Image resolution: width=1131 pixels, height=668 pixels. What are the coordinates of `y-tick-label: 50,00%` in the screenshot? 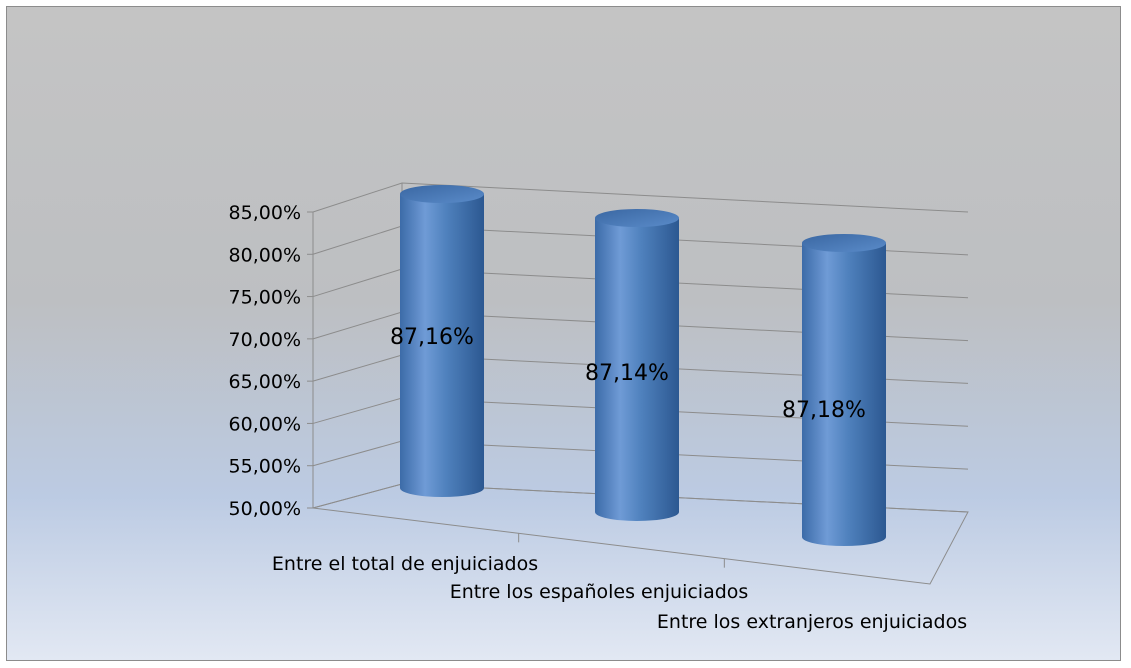 It's located at (265, 509).